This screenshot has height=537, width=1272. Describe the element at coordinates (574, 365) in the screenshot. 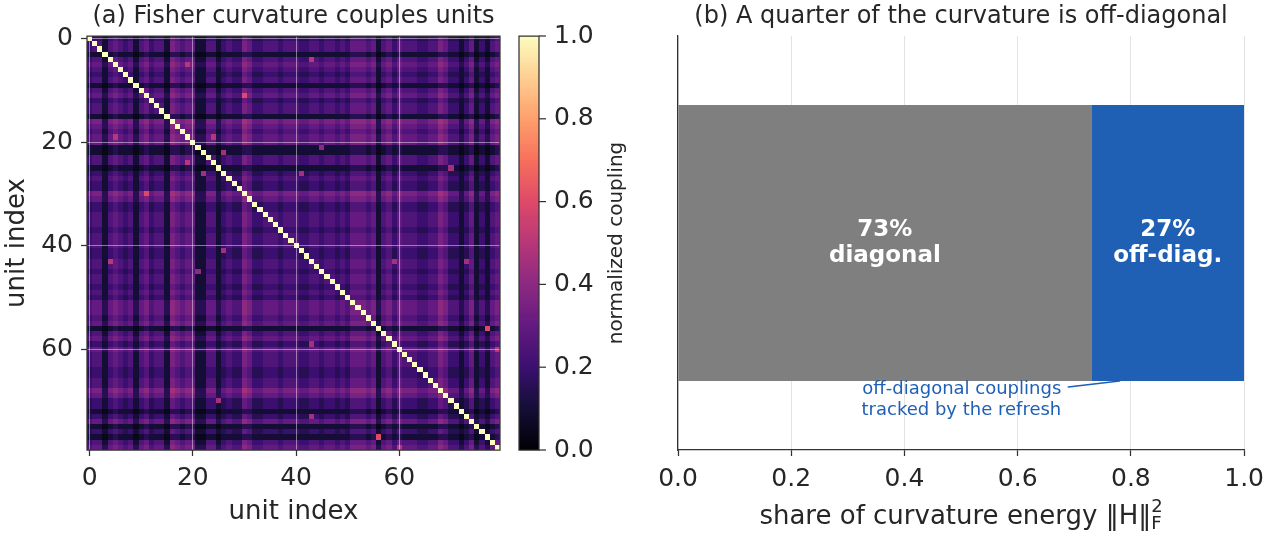

I see `color-bar-label: 0.2` at that location.